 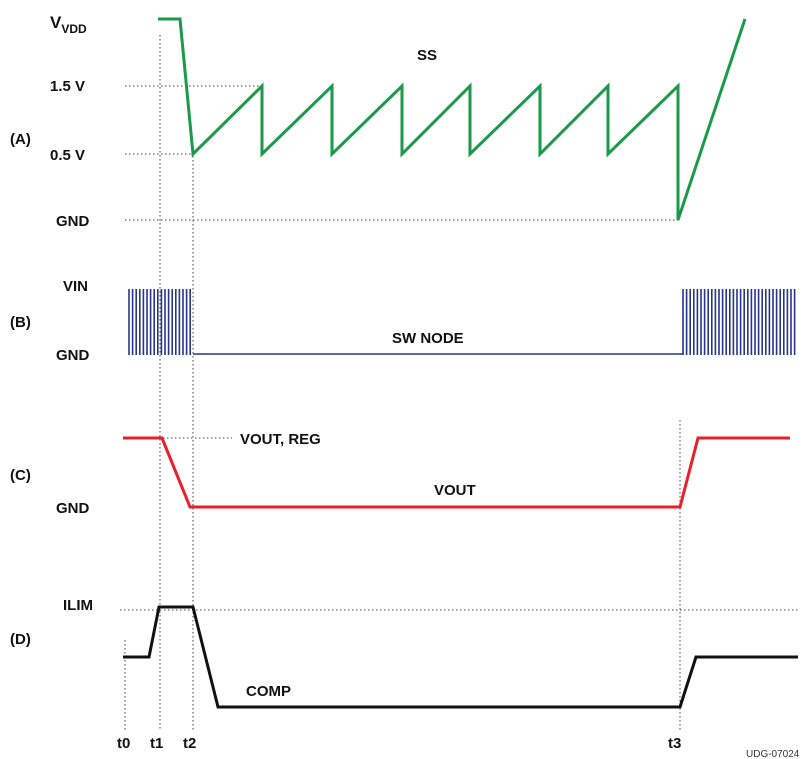 What do you see at coordinates (428, 338) in the screenshot?
I see `signal-label-sw-node: SW NODE` at bounding box center [428, 338].